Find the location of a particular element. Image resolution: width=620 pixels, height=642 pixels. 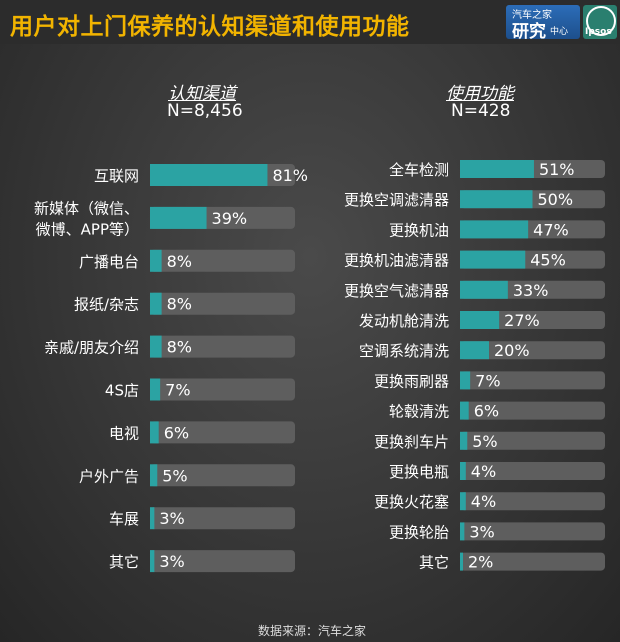

function-value-label: 27% is located at coordinates (522, 320).